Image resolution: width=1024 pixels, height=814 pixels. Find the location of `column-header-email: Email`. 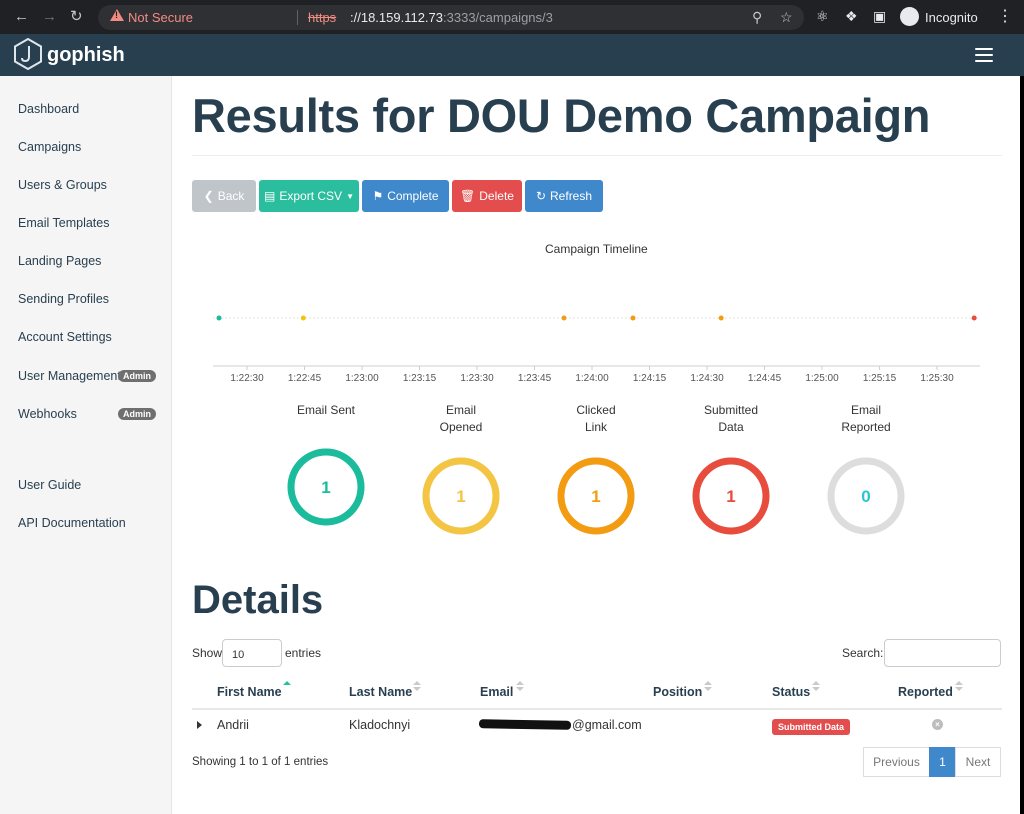

column-header-email: Email is located at coordinates (497, 692).